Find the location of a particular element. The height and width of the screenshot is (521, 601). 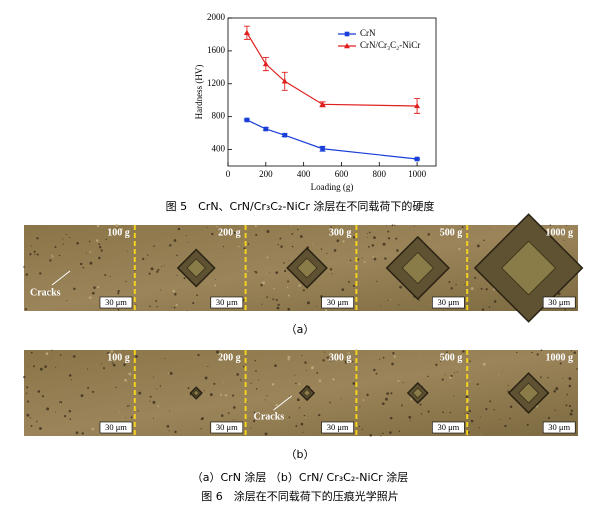

load-label: 500 g is located at coordinates (451, 232).